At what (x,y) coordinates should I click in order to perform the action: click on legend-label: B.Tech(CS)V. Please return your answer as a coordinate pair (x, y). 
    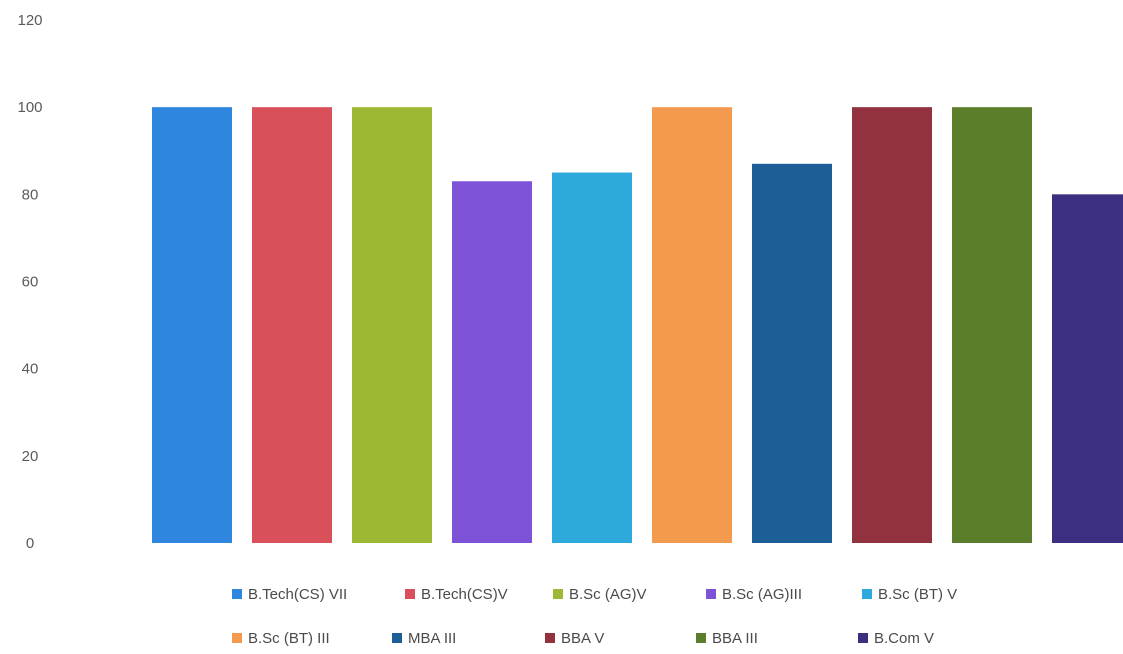
    Looking at the image, I should click on (464, 594).